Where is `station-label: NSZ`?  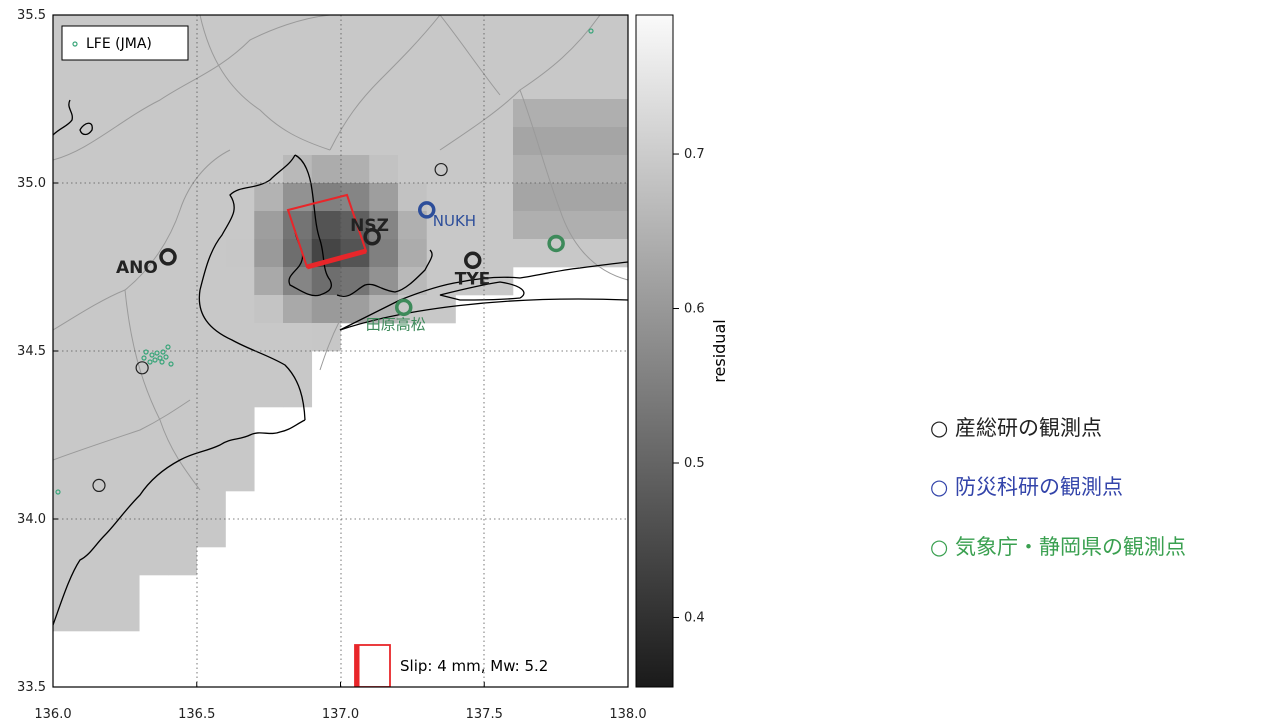 station-label: NSZ is located at coordinates (369, 226).